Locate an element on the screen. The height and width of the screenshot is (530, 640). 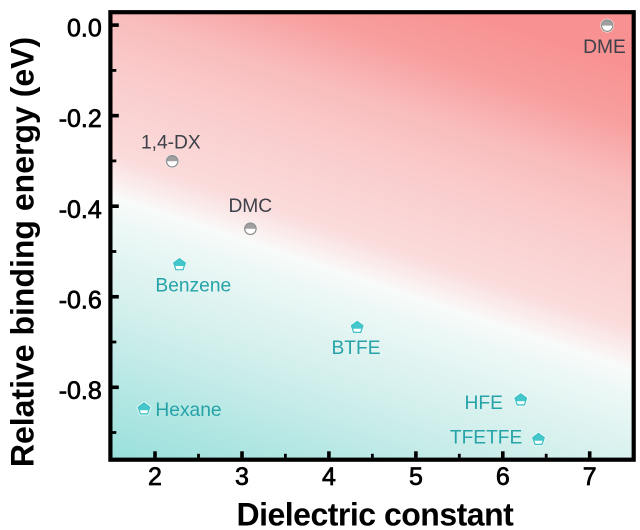
svg-text: 6 is located at coordinates (503, 477).